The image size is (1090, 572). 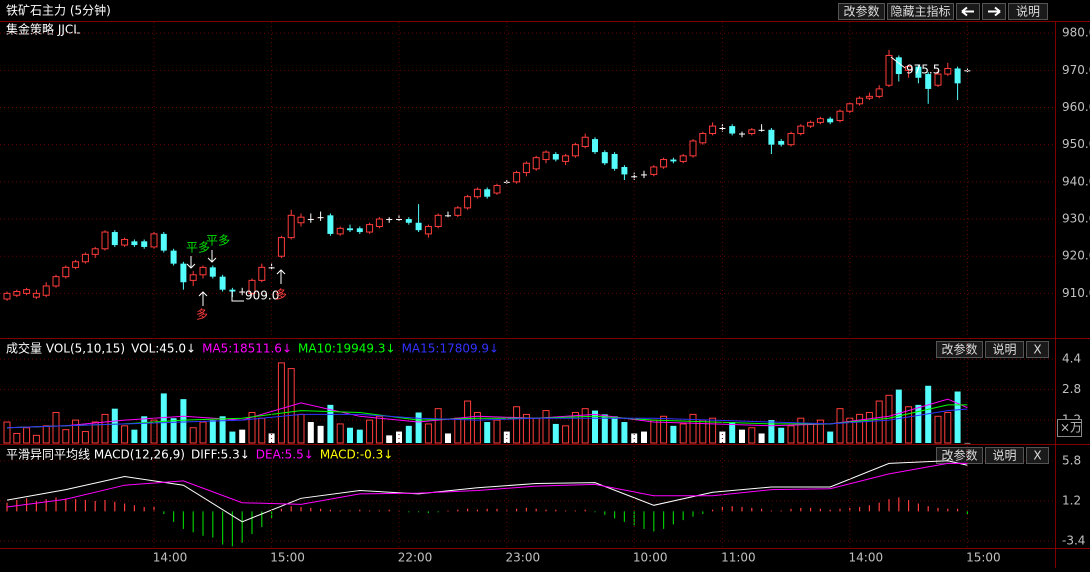 What do you see at coordinates (198, 248) in the screenshot?
I see `signal-label: 平多` at bounding box center [198, 248].